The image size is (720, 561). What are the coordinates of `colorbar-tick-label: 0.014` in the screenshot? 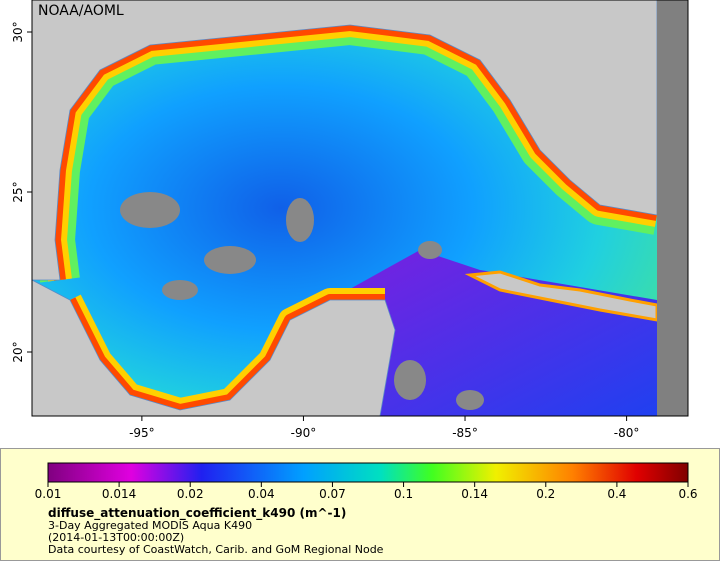 It's located at (119, 494).